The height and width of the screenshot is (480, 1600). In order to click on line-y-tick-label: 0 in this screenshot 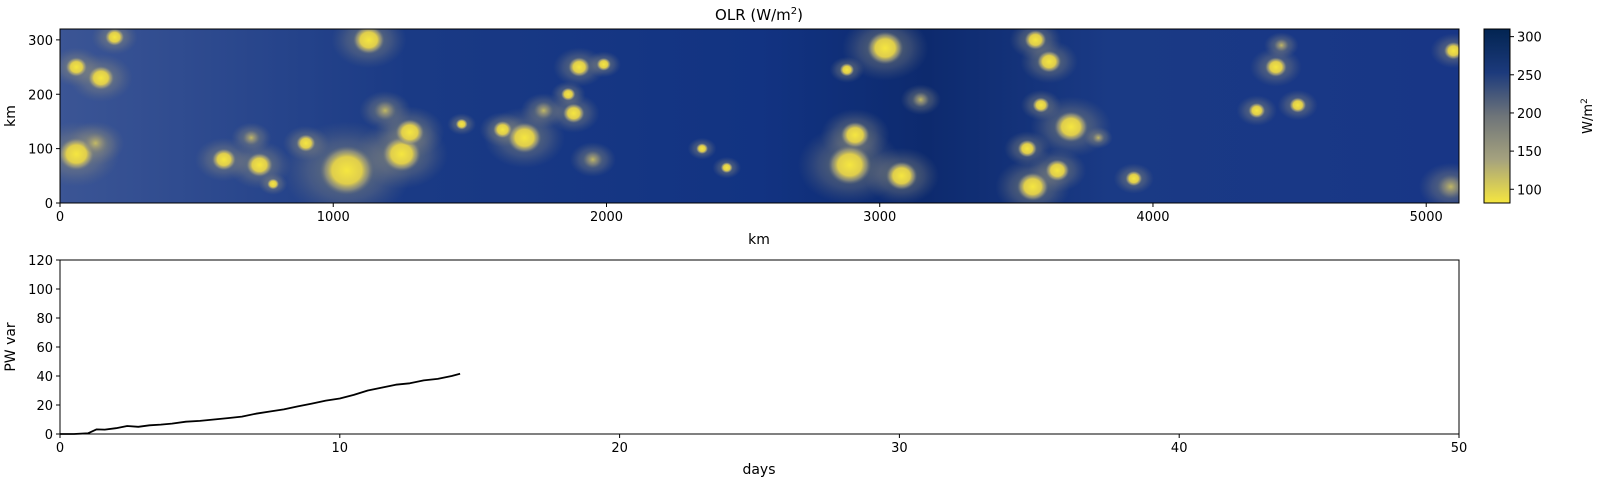, I will do `click(49, 435)`.